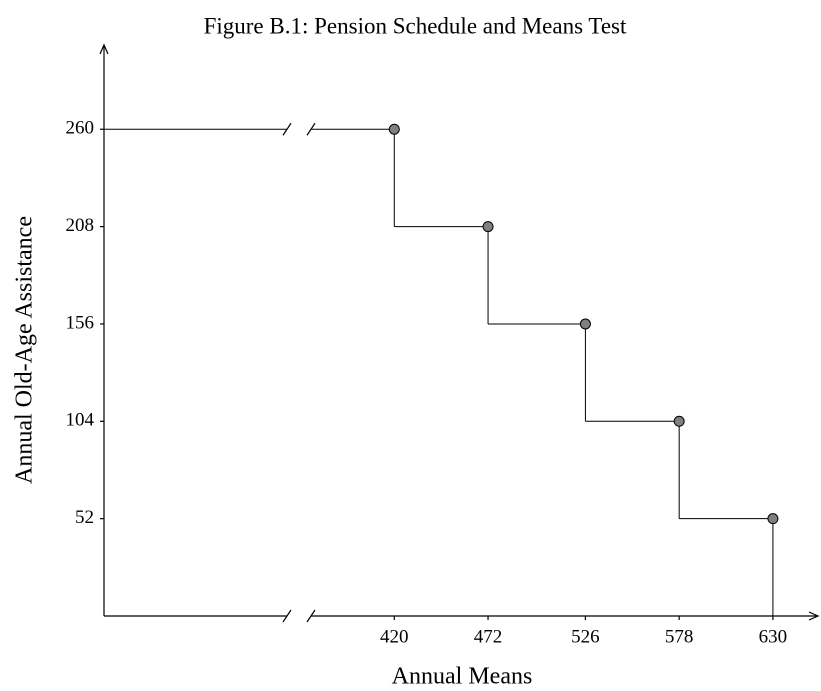 The image size is (821, 691). I want to click on y-tick-label: 156, so click(80, 322).